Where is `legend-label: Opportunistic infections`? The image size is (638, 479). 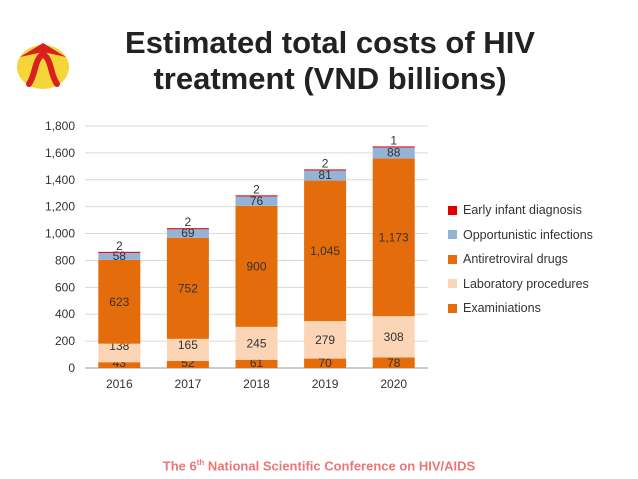
legend-label: Opportunistic infections is located at coordinates (528, 234).